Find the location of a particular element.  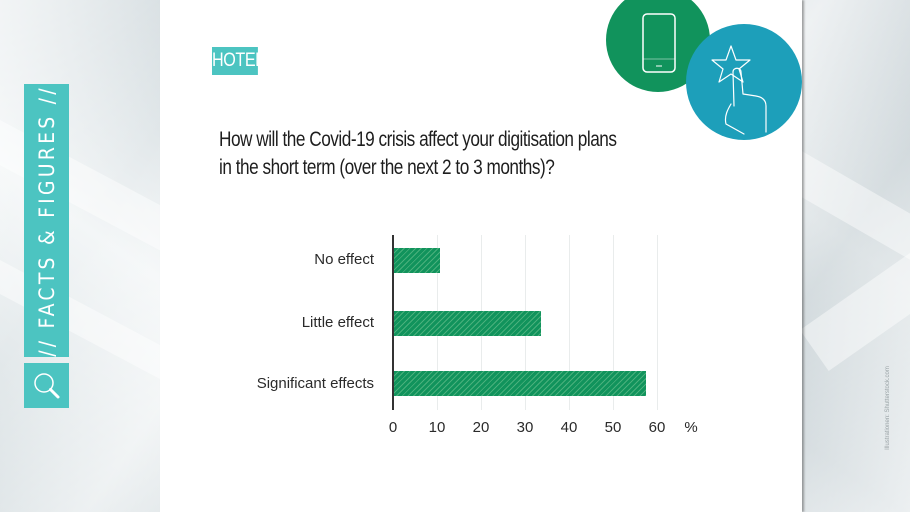

star-touch-circle is located at coordinates (744, 82).